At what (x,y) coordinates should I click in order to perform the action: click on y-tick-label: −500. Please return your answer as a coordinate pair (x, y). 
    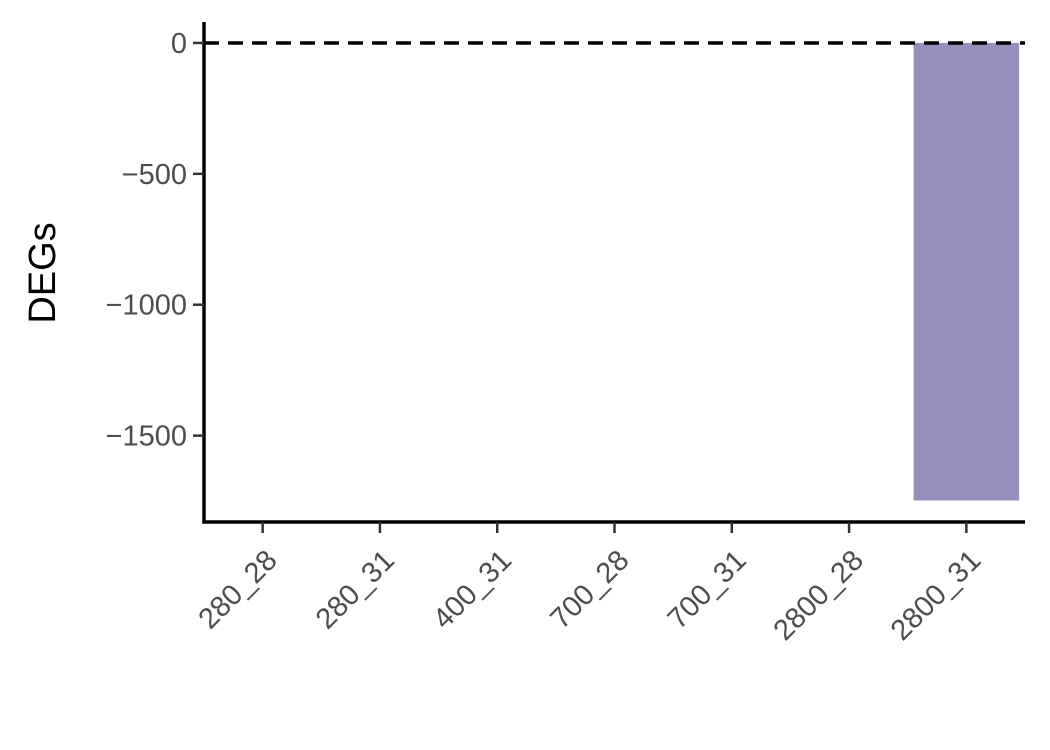
    Looking at the image, I should click on (154, 175).